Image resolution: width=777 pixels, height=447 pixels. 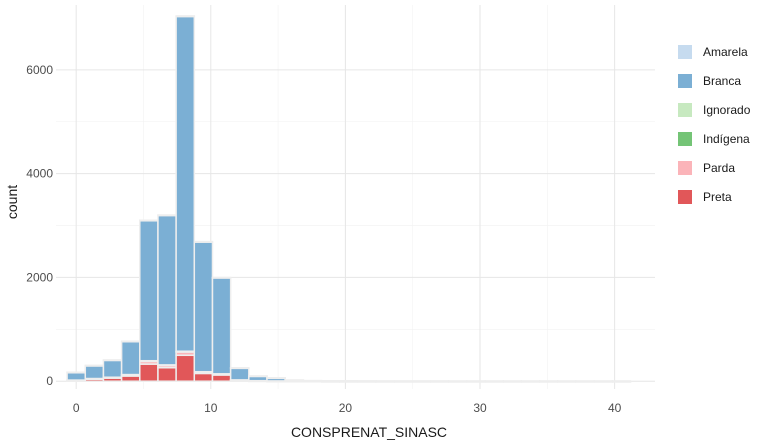 What do you see at coordinates (719, 167) in the screenshot?
I see `legend-label: Parda` at bounding box center [719, 167].